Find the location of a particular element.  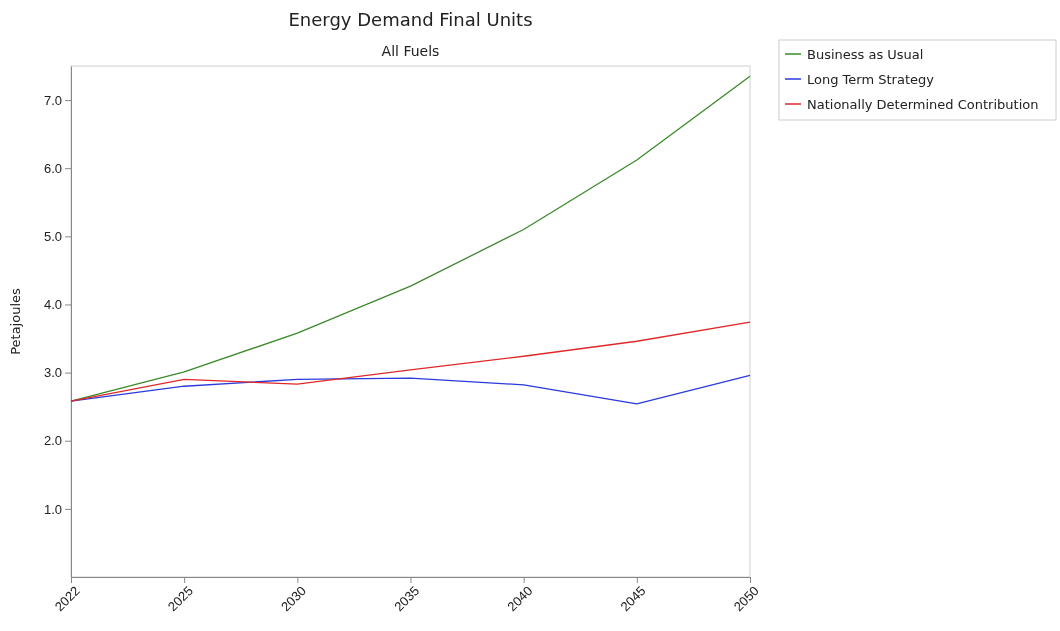

y-tick-label: 3.0 is located at coordinates (52, 373).